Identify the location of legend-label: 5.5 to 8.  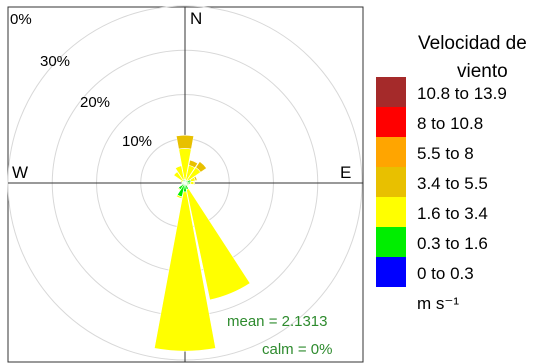
(445, 153).